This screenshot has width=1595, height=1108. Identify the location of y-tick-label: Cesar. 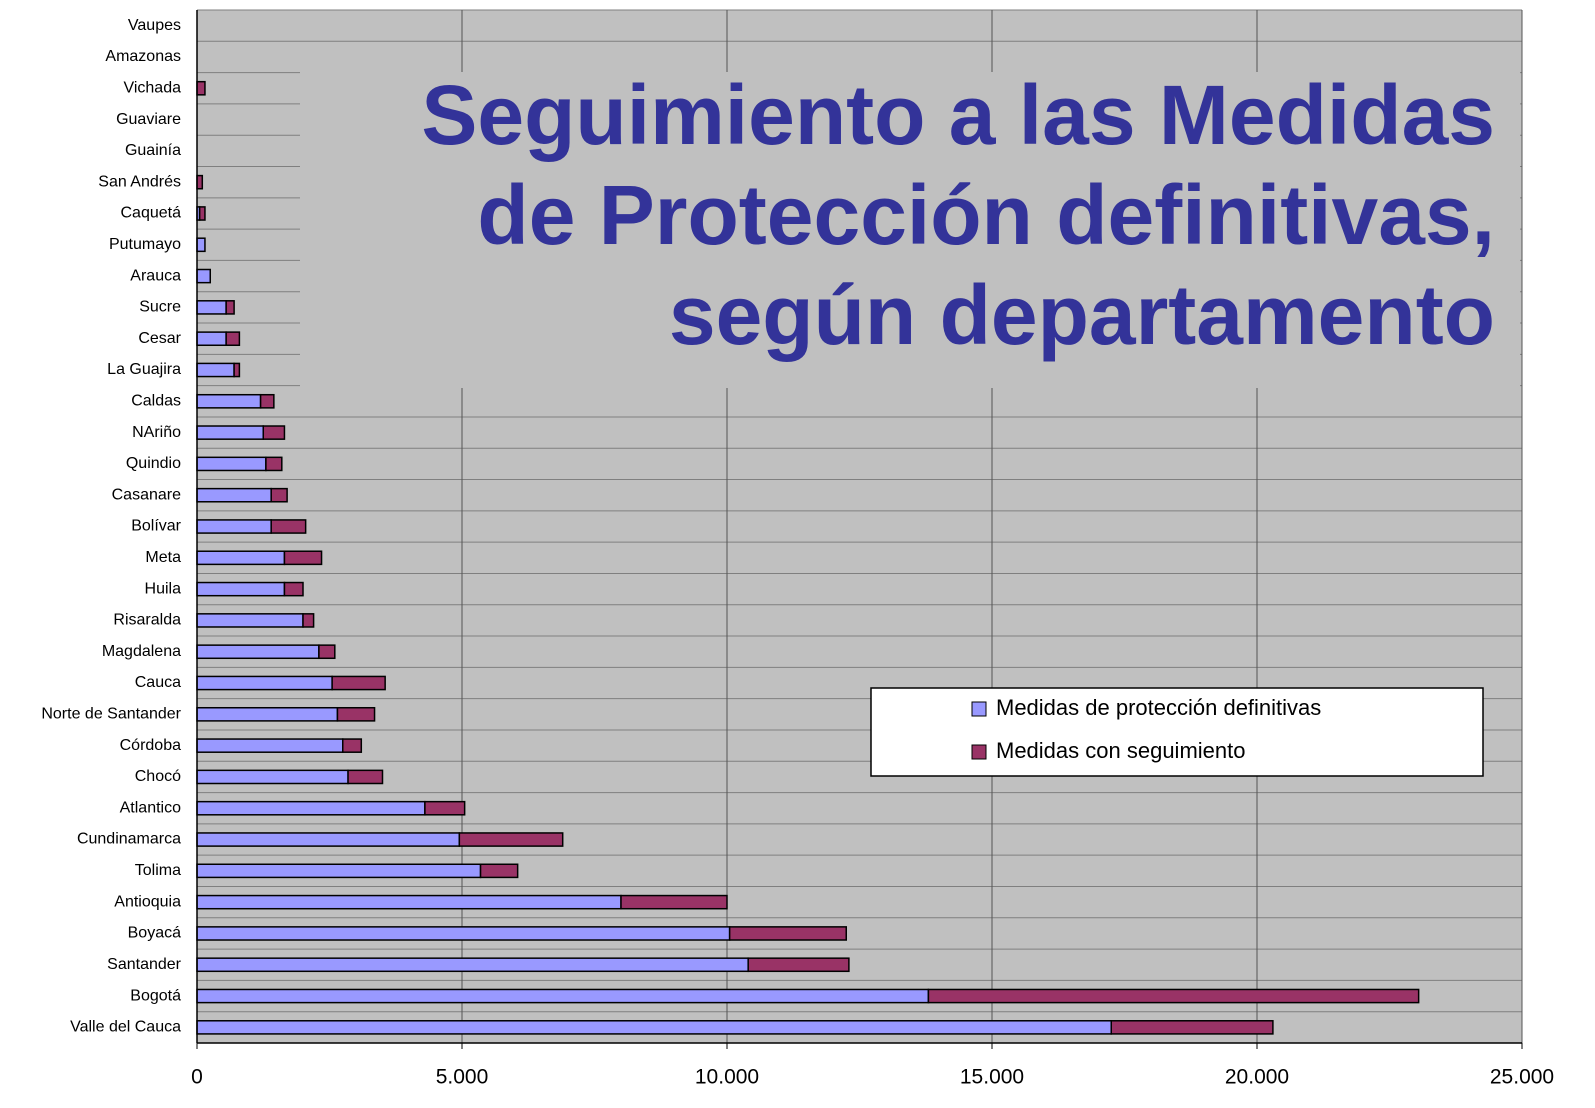
(159, 338).